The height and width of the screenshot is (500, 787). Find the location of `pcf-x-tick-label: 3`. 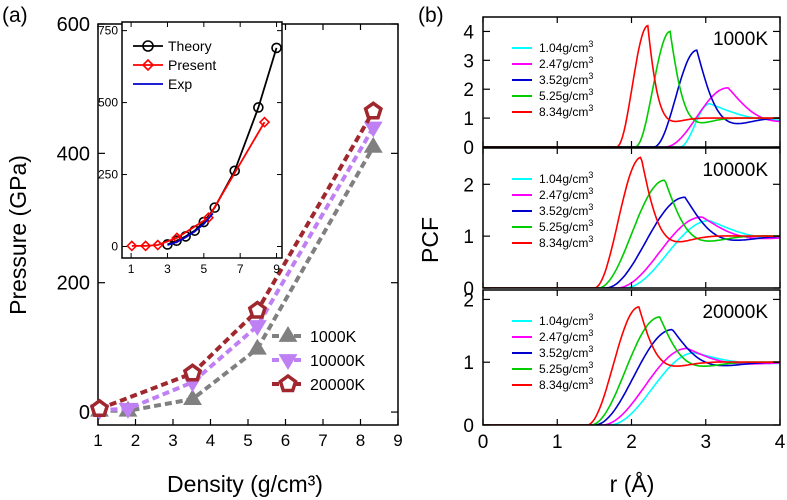

pcf-x-tick-label: 3 is located at coordinates (705, 442).